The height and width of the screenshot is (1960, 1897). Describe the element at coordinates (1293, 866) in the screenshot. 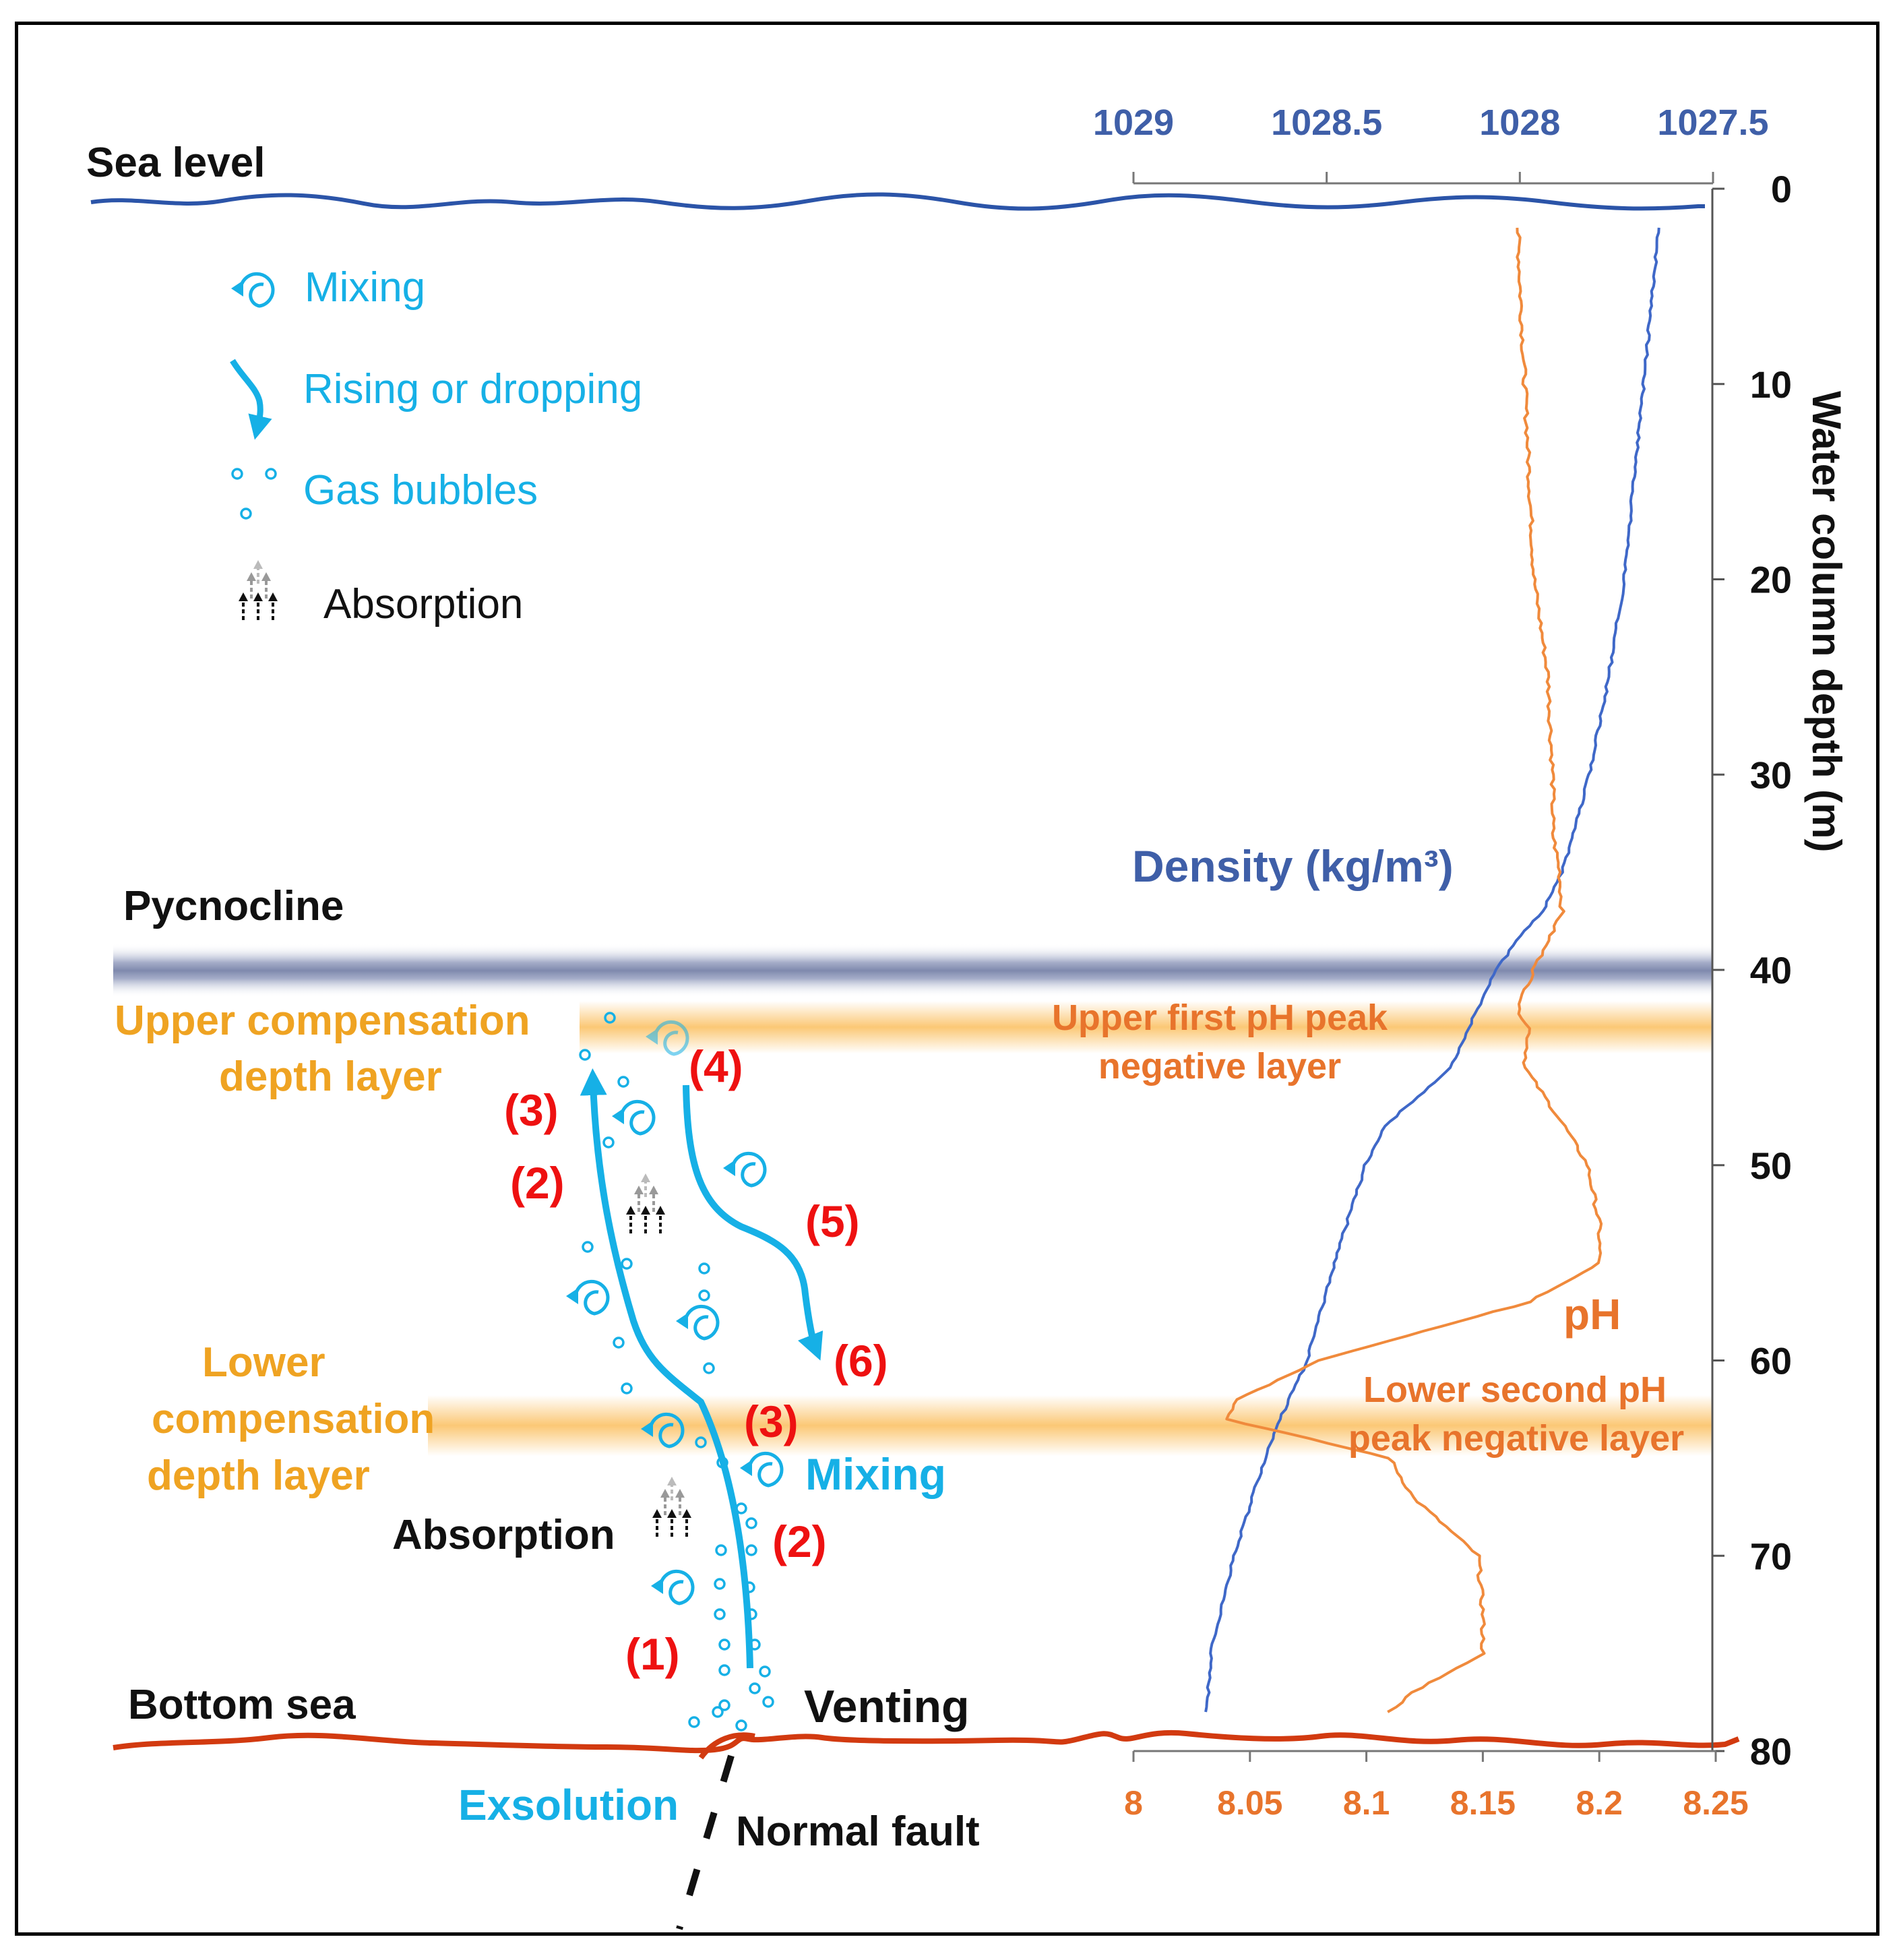

I see `density-label: Density (kg/m³)` at that location.